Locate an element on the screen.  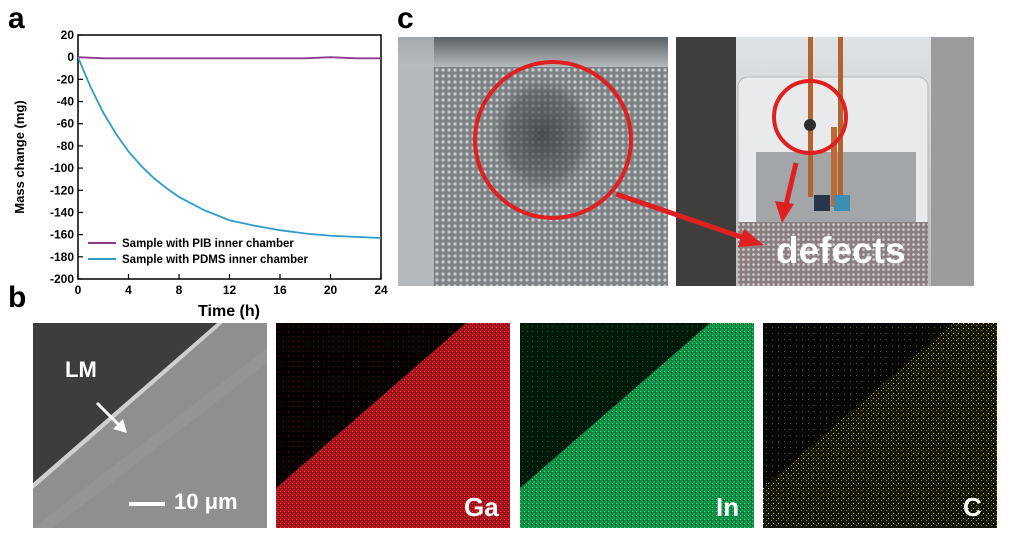
y-tick-label: -180 is located at coordinates (62, 257).